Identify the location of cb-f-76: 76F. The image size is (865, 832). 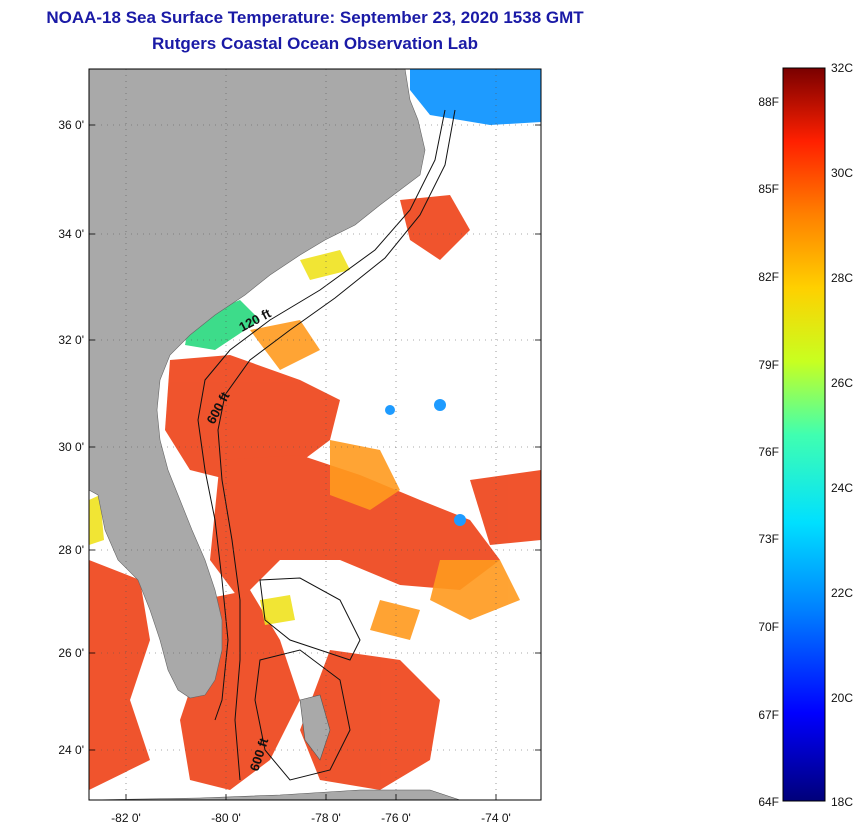
(768, 452).